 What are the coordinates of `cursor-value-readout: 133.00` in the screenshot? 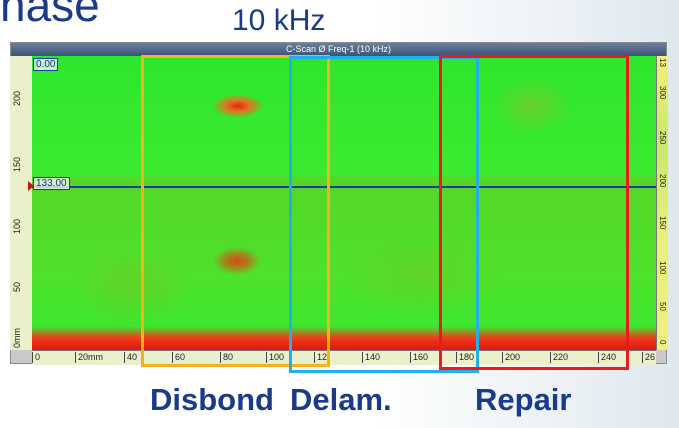 It's located at (51, 183).